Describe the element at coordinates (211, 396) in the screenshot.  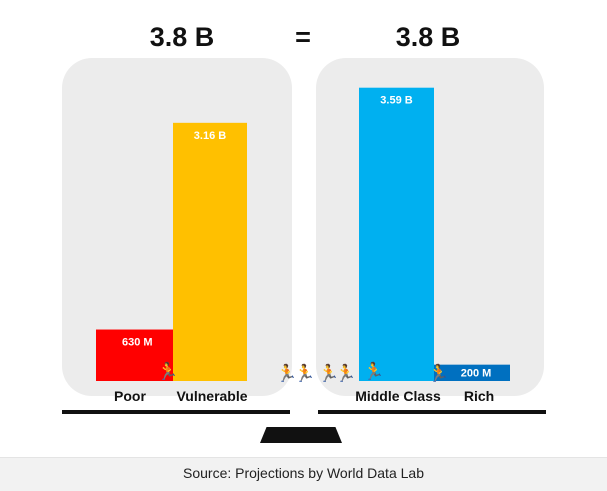
I see `category-label-vulnerable: Vulnerable` at that location.